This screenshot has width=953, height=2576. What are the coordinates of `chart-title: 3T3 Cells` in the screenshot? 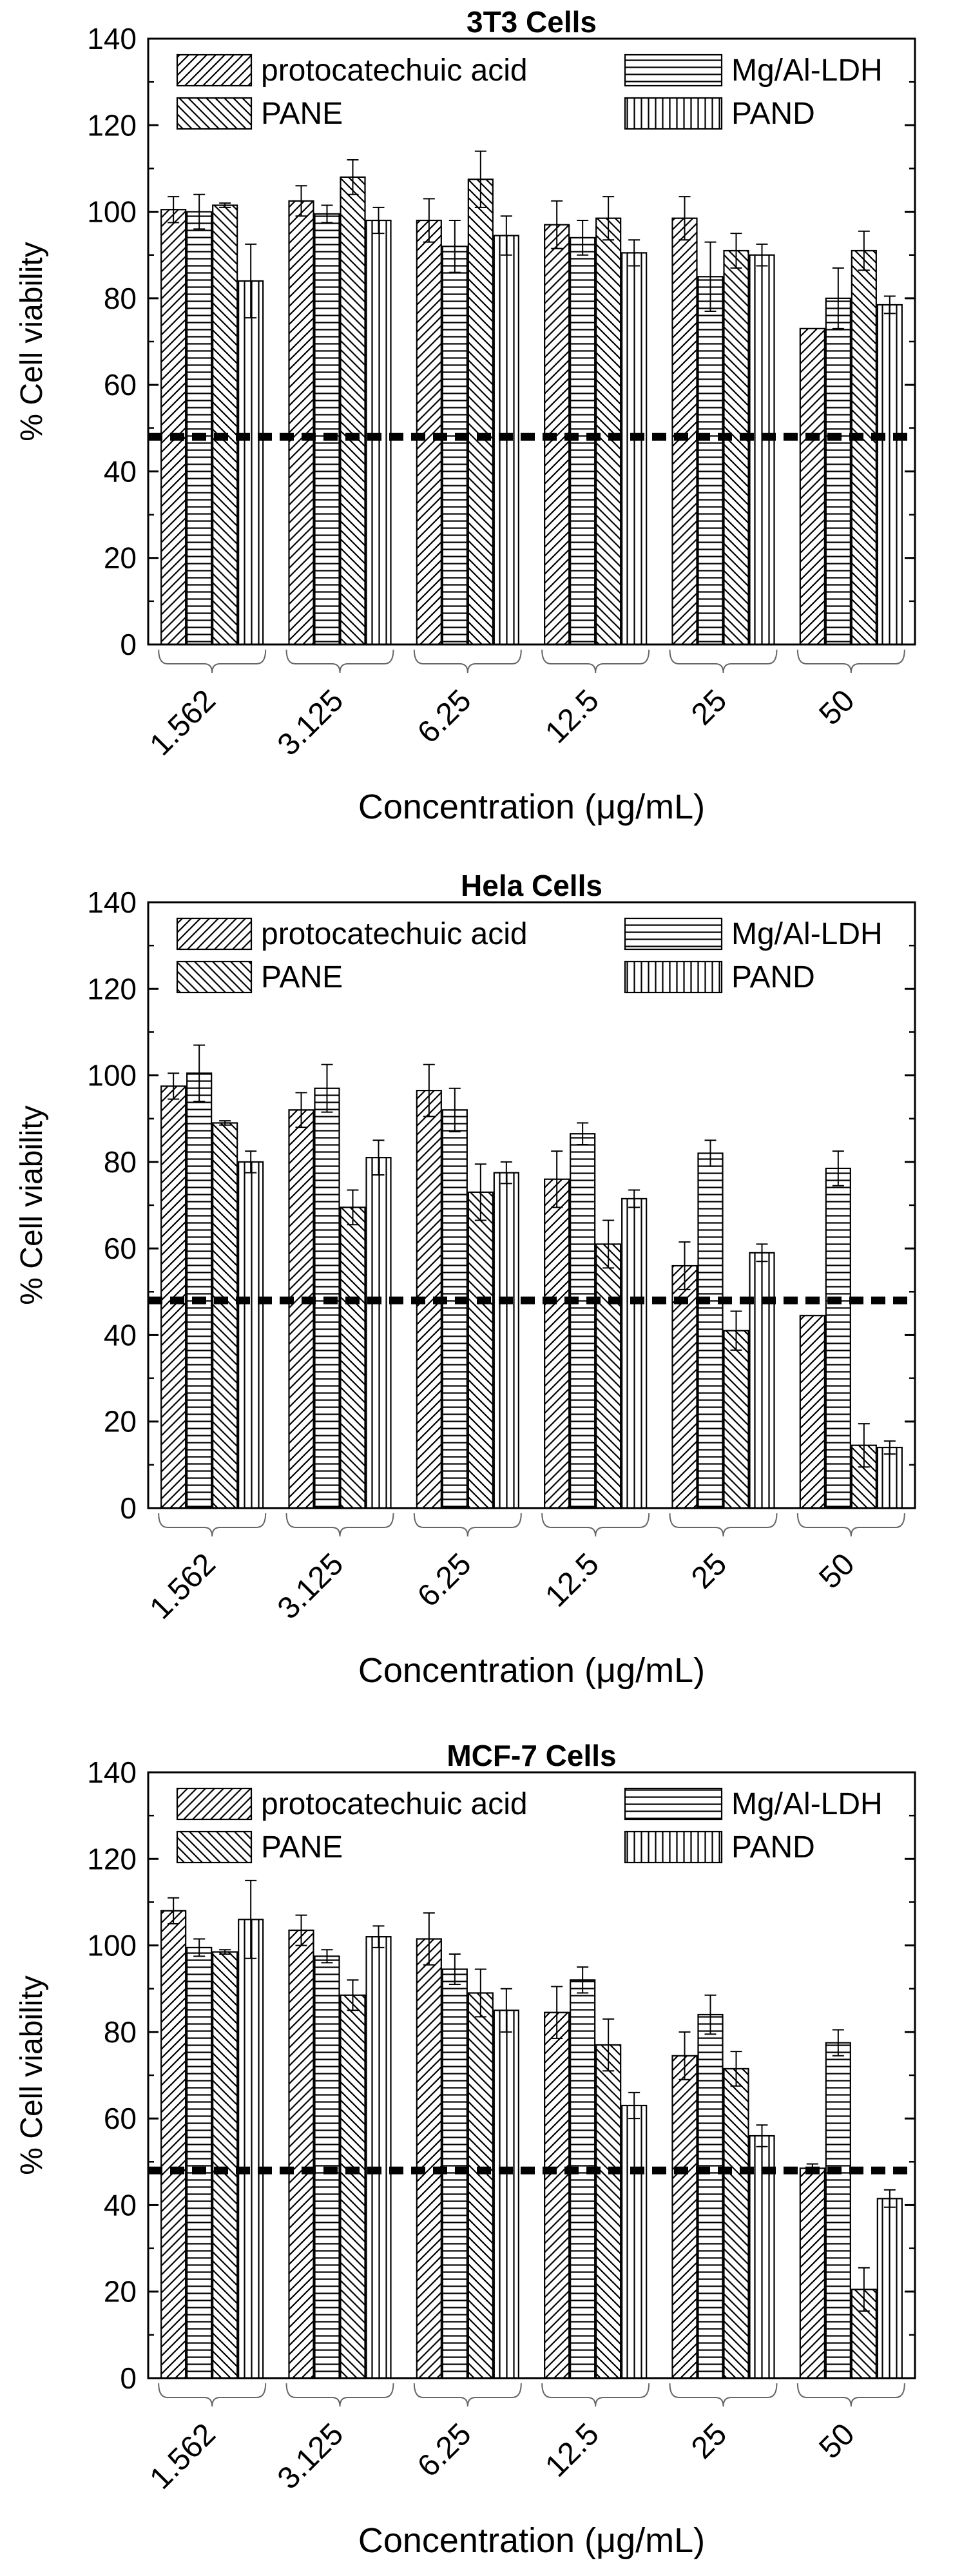 It's located at (532, 22).